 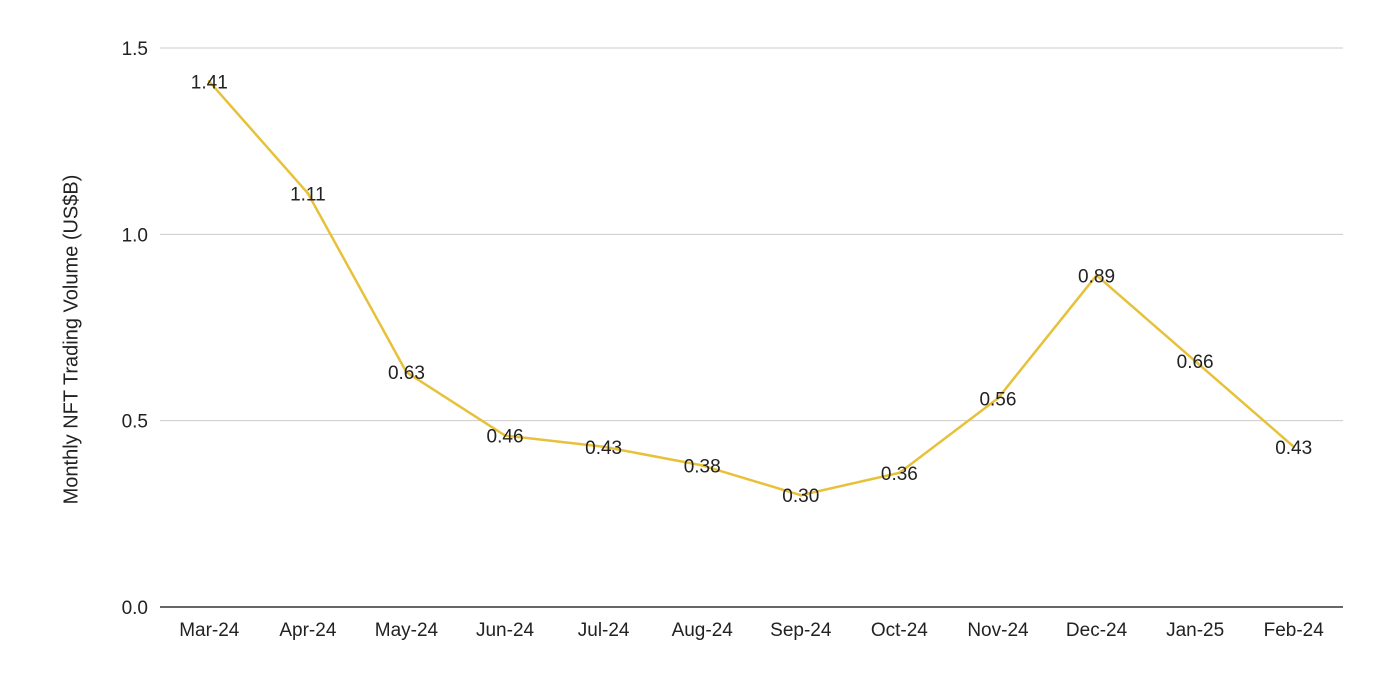 What do you see at coordinates (801, 630) in the screenshot?
I see `x-tick-label: Sep-24` at bounding box center [801, 630].